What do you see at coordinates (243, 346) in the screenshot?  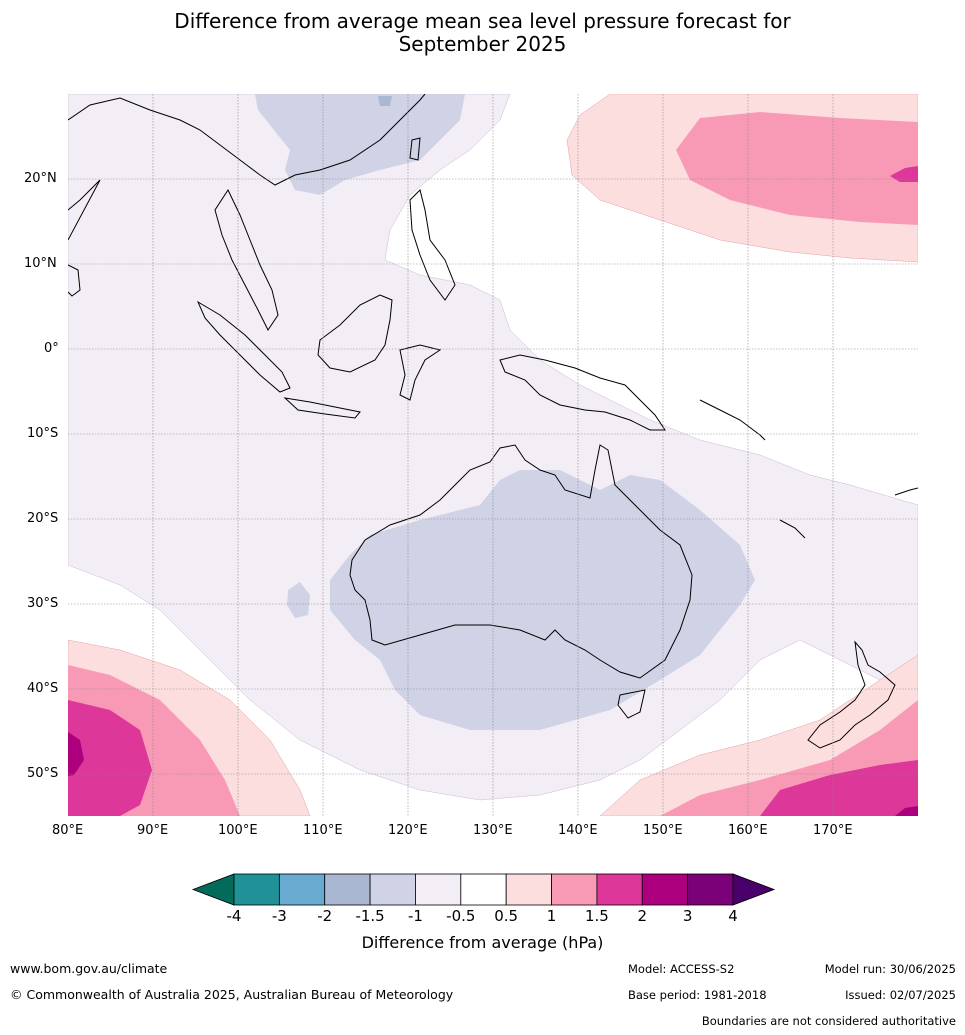 I see `sumatra-coast` at bounding box center [243, 346].